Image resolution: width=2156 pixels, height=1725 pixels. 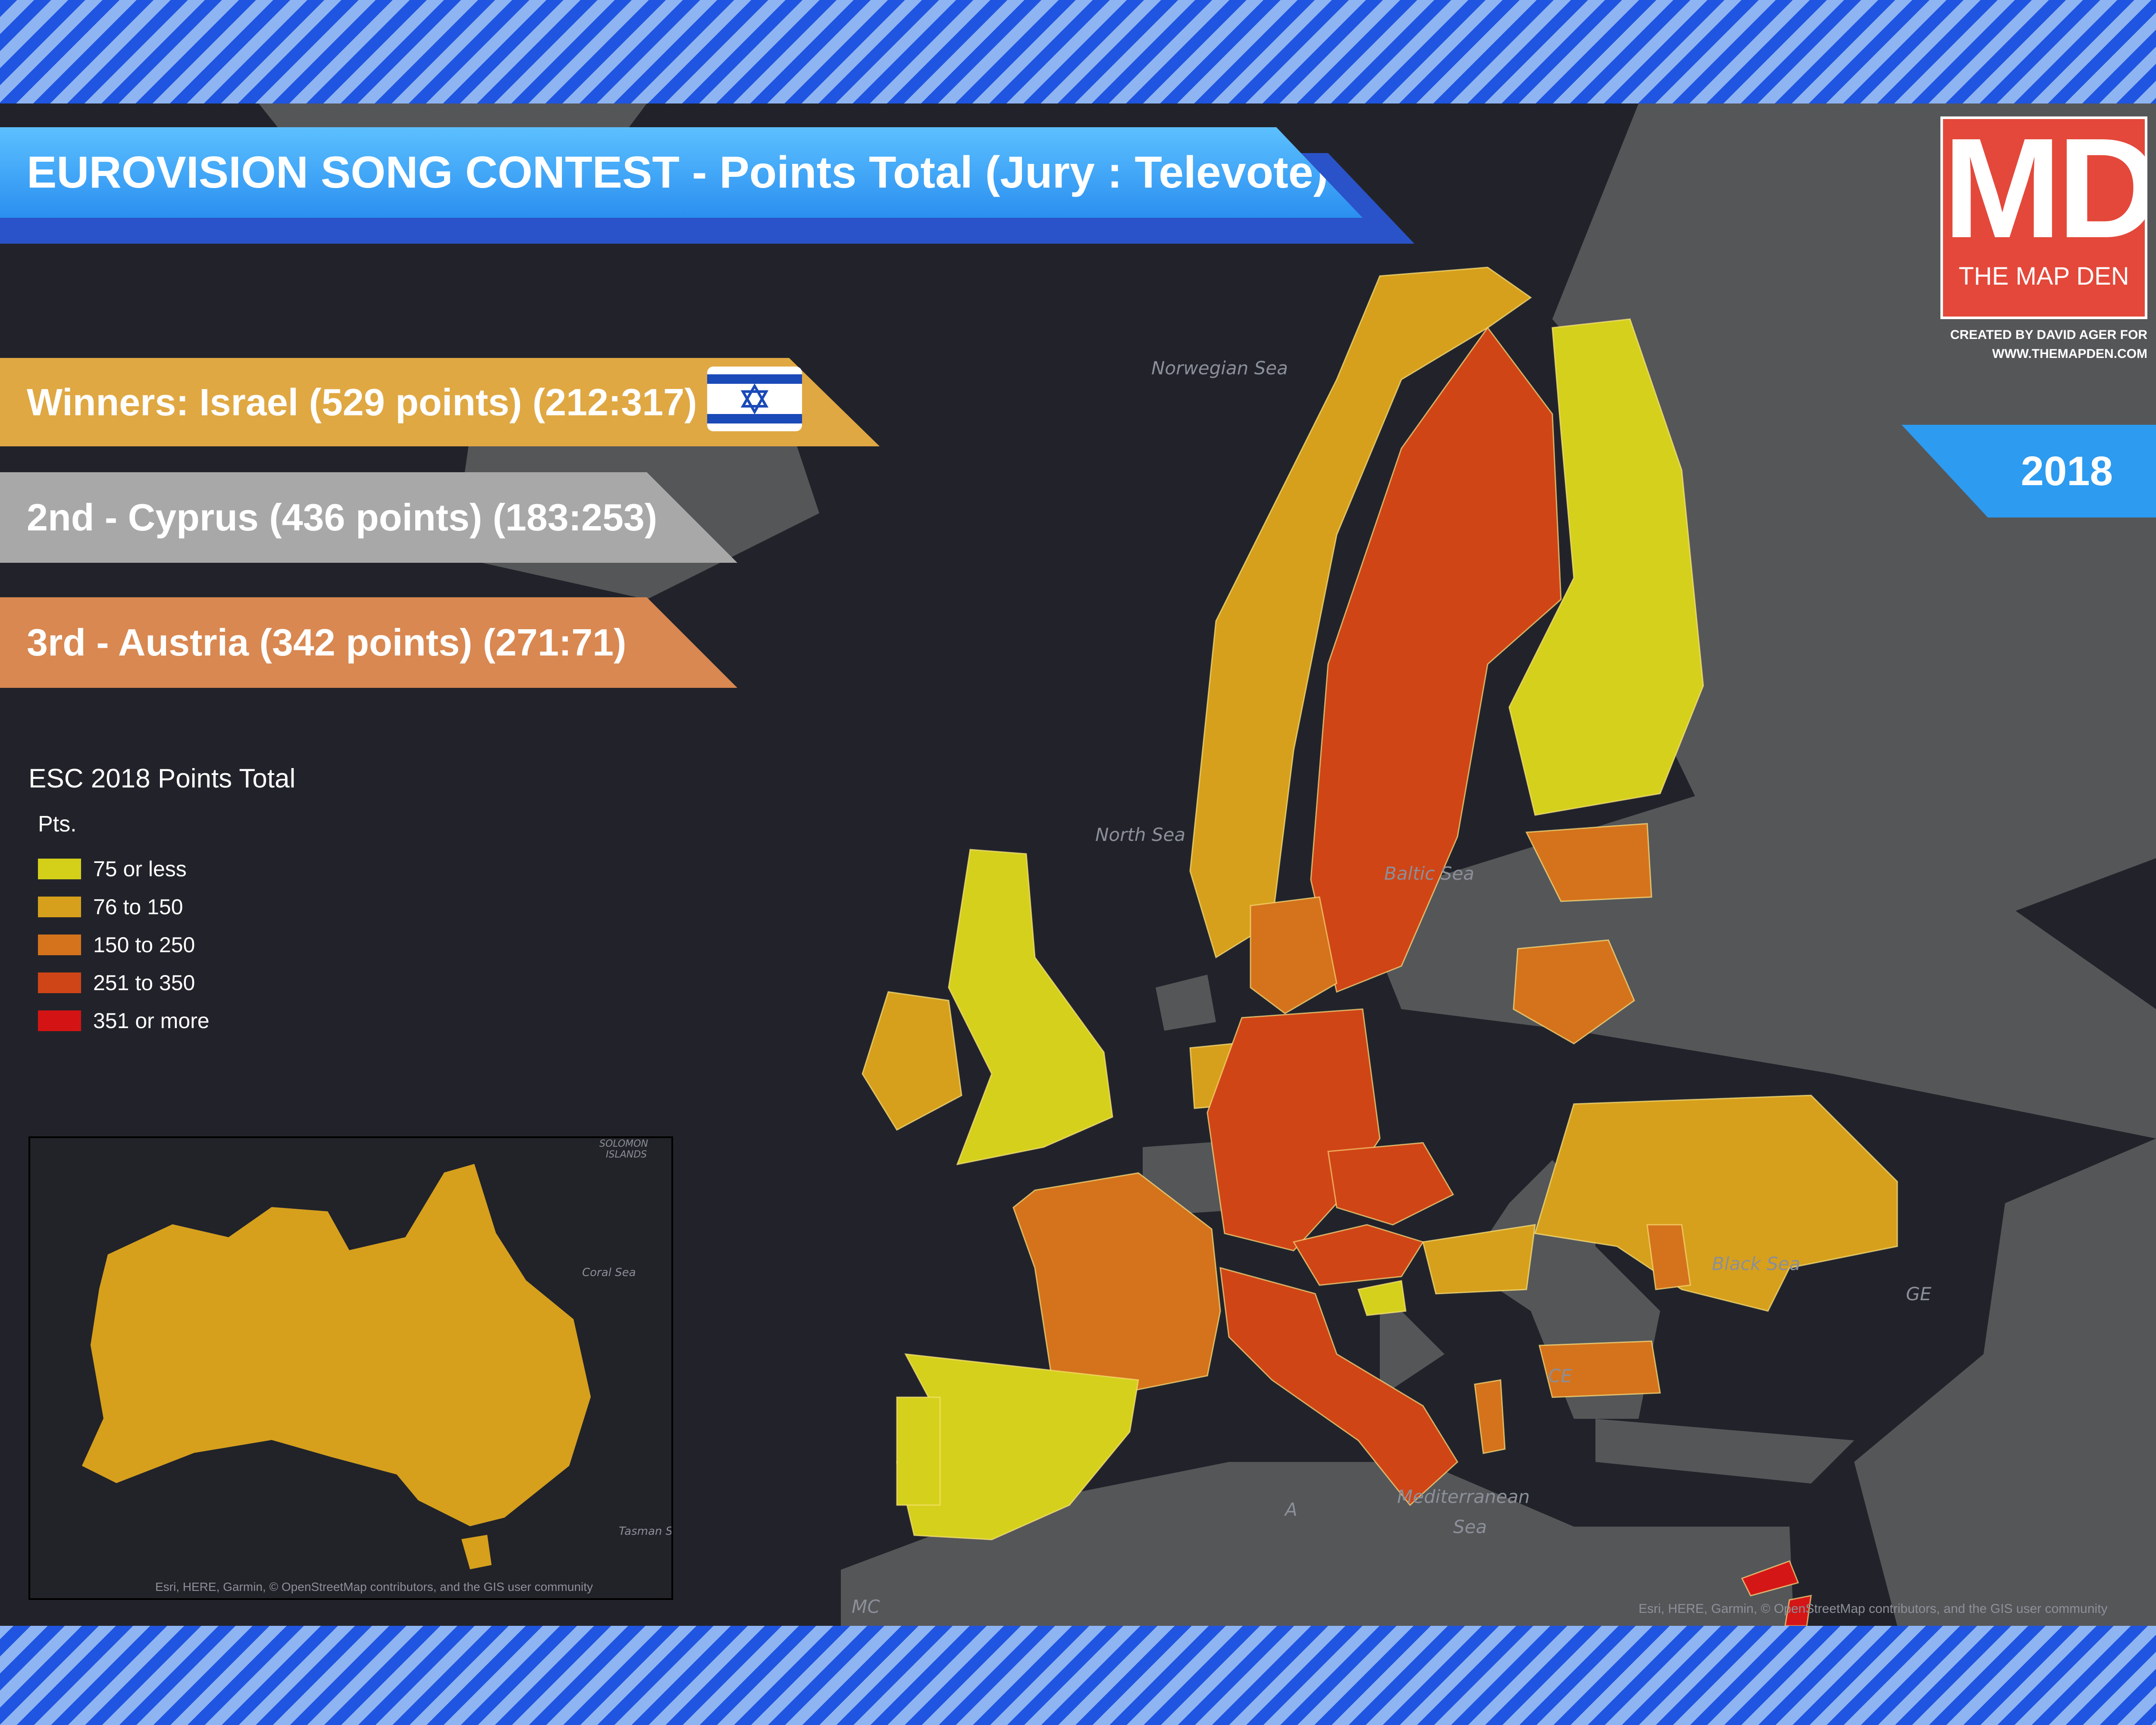 I want to click on legend-units: Pts., so click(x=57, y=824).